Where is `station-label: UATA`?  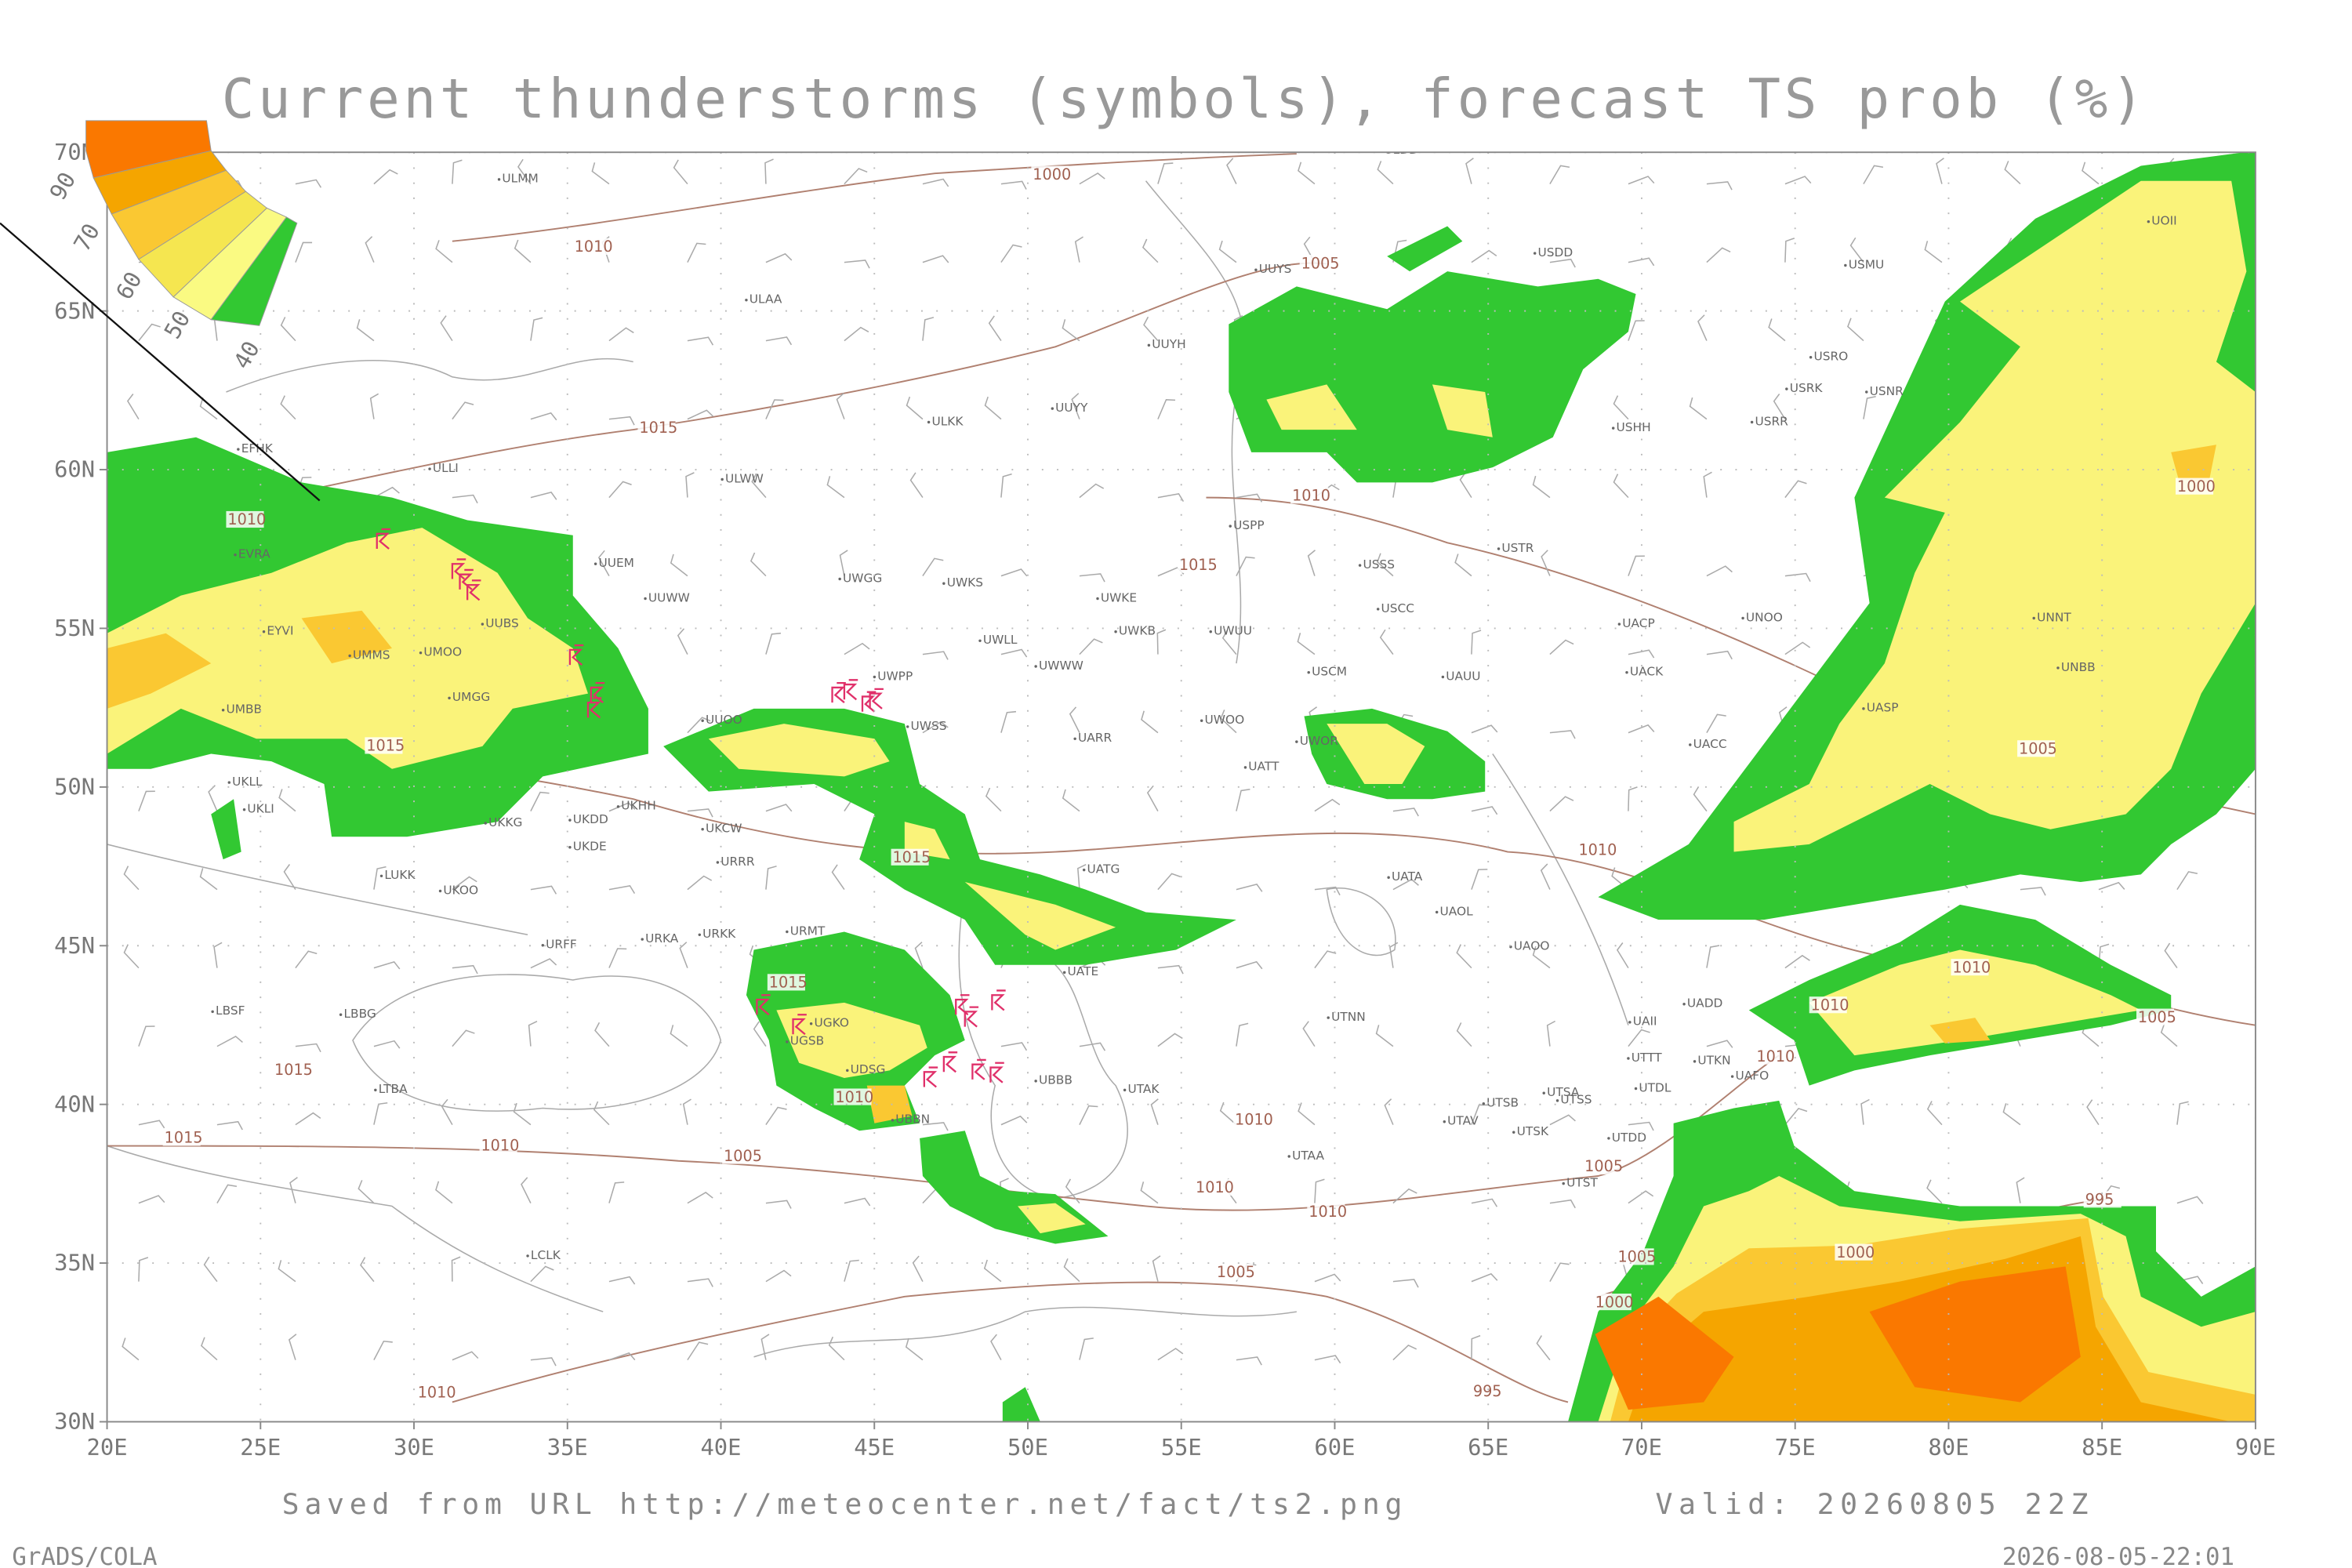 station-label: UATA is located at coordinates (1407, 877).